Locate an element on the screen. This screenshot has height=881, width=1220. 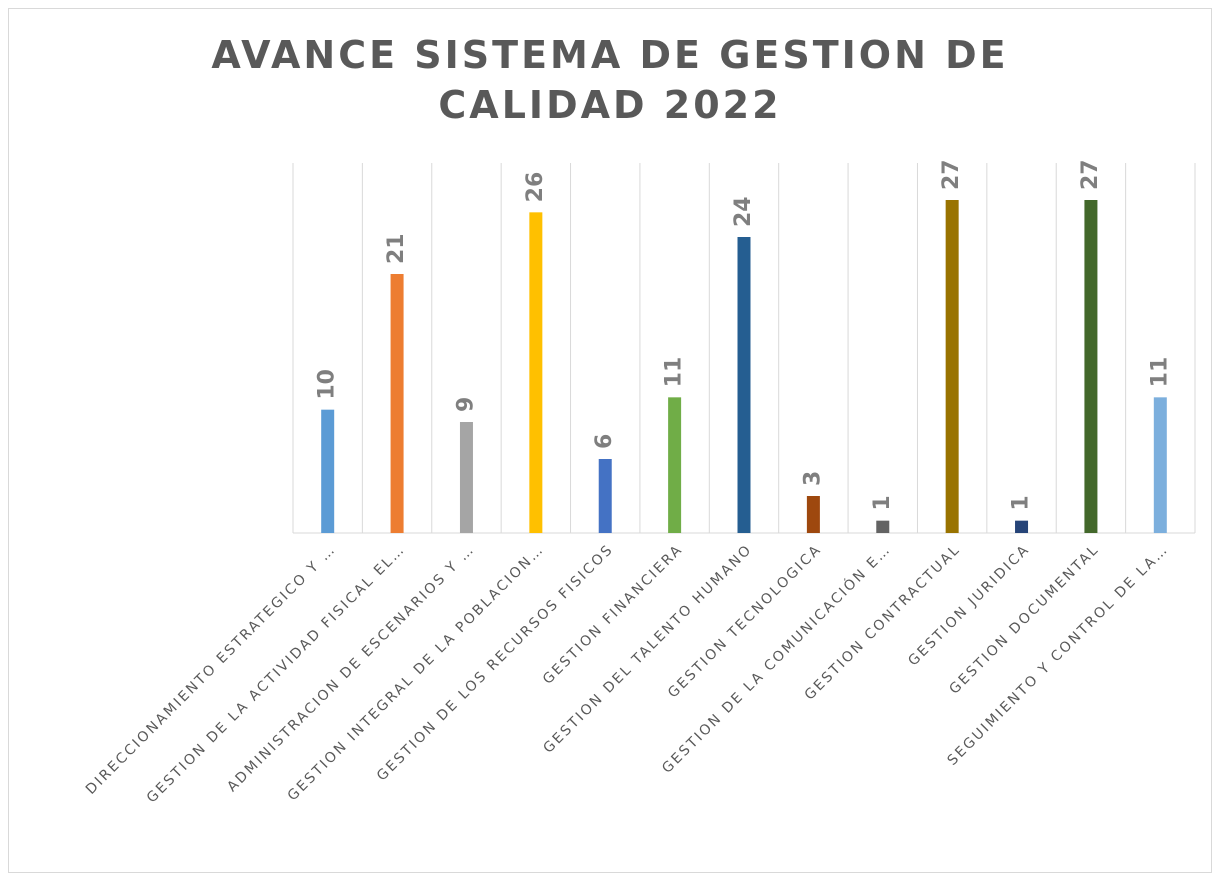
x-tick-label: GESTION TECNOLOGICA is located at coordinates (745, 621).